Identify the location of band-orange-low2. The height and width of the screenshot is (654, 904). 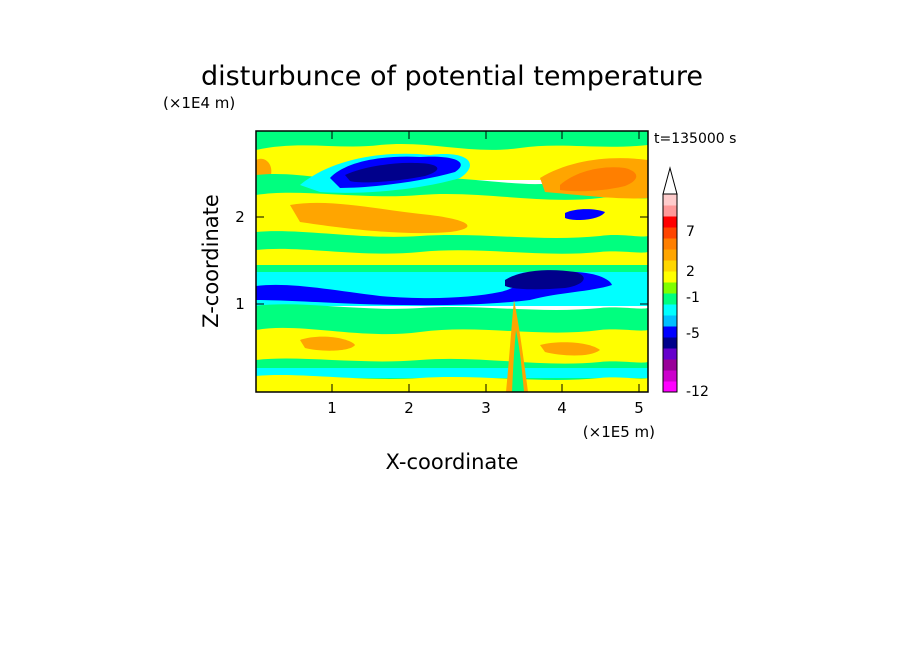
(570, 349).